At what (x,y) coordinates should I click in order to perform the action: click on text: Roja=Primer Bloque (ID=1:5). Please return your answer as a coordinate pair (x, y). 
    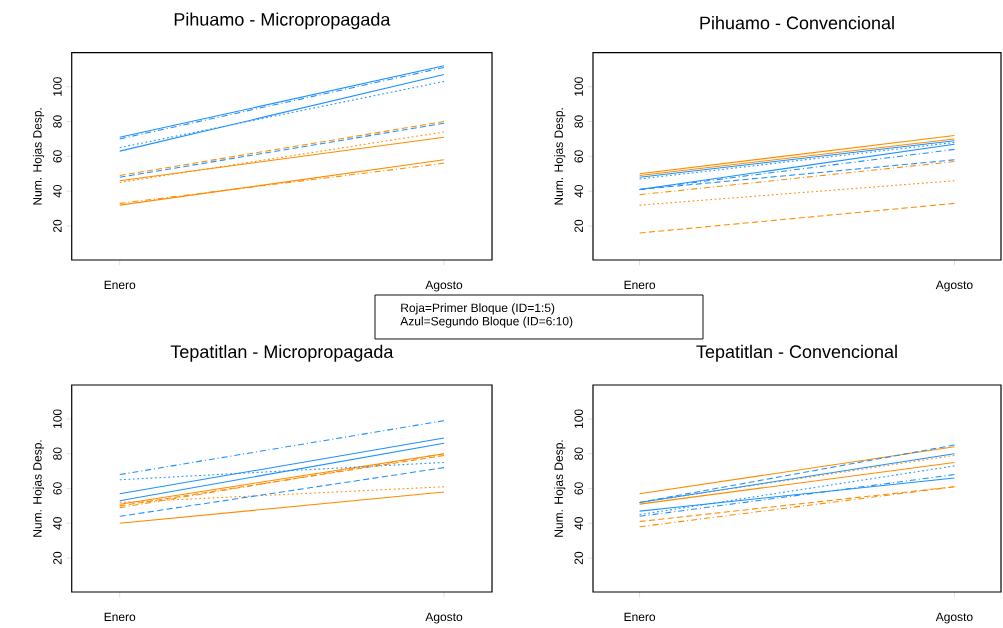
    Looking at the image, I should click on (478, 309).